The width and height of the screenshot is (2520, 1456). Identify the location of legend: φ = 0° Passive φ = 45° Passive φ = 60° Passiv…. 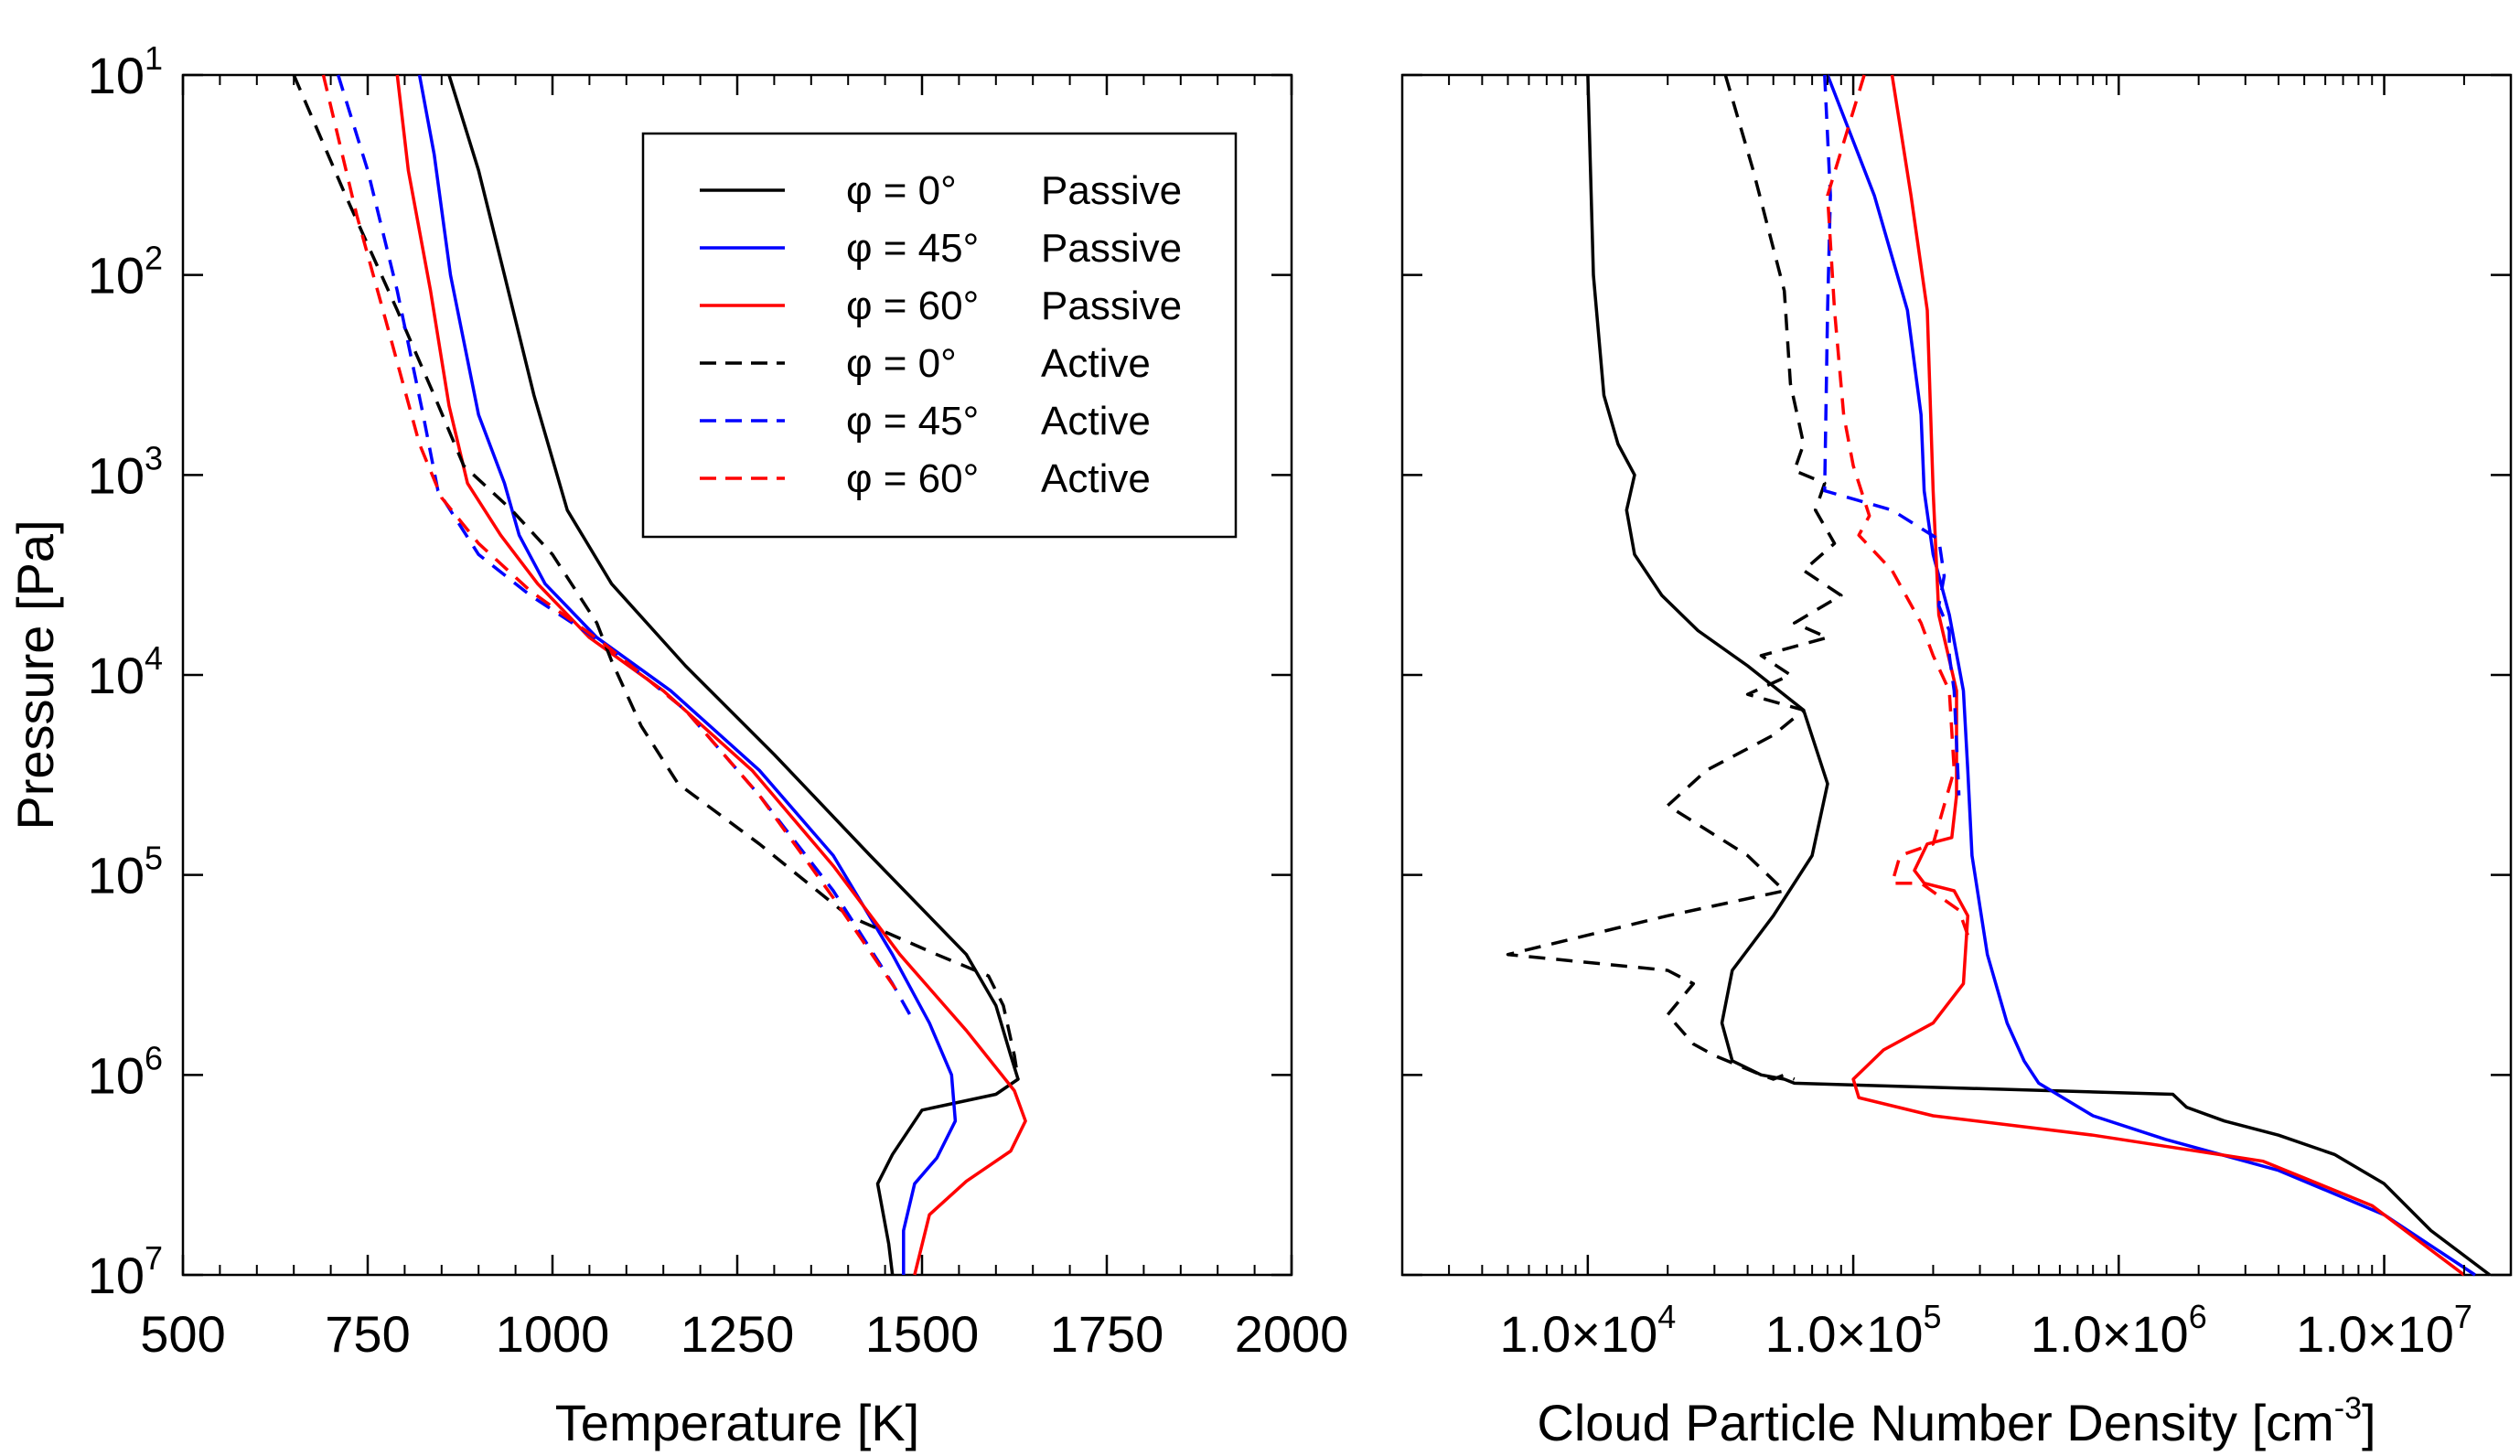
(939, 335).